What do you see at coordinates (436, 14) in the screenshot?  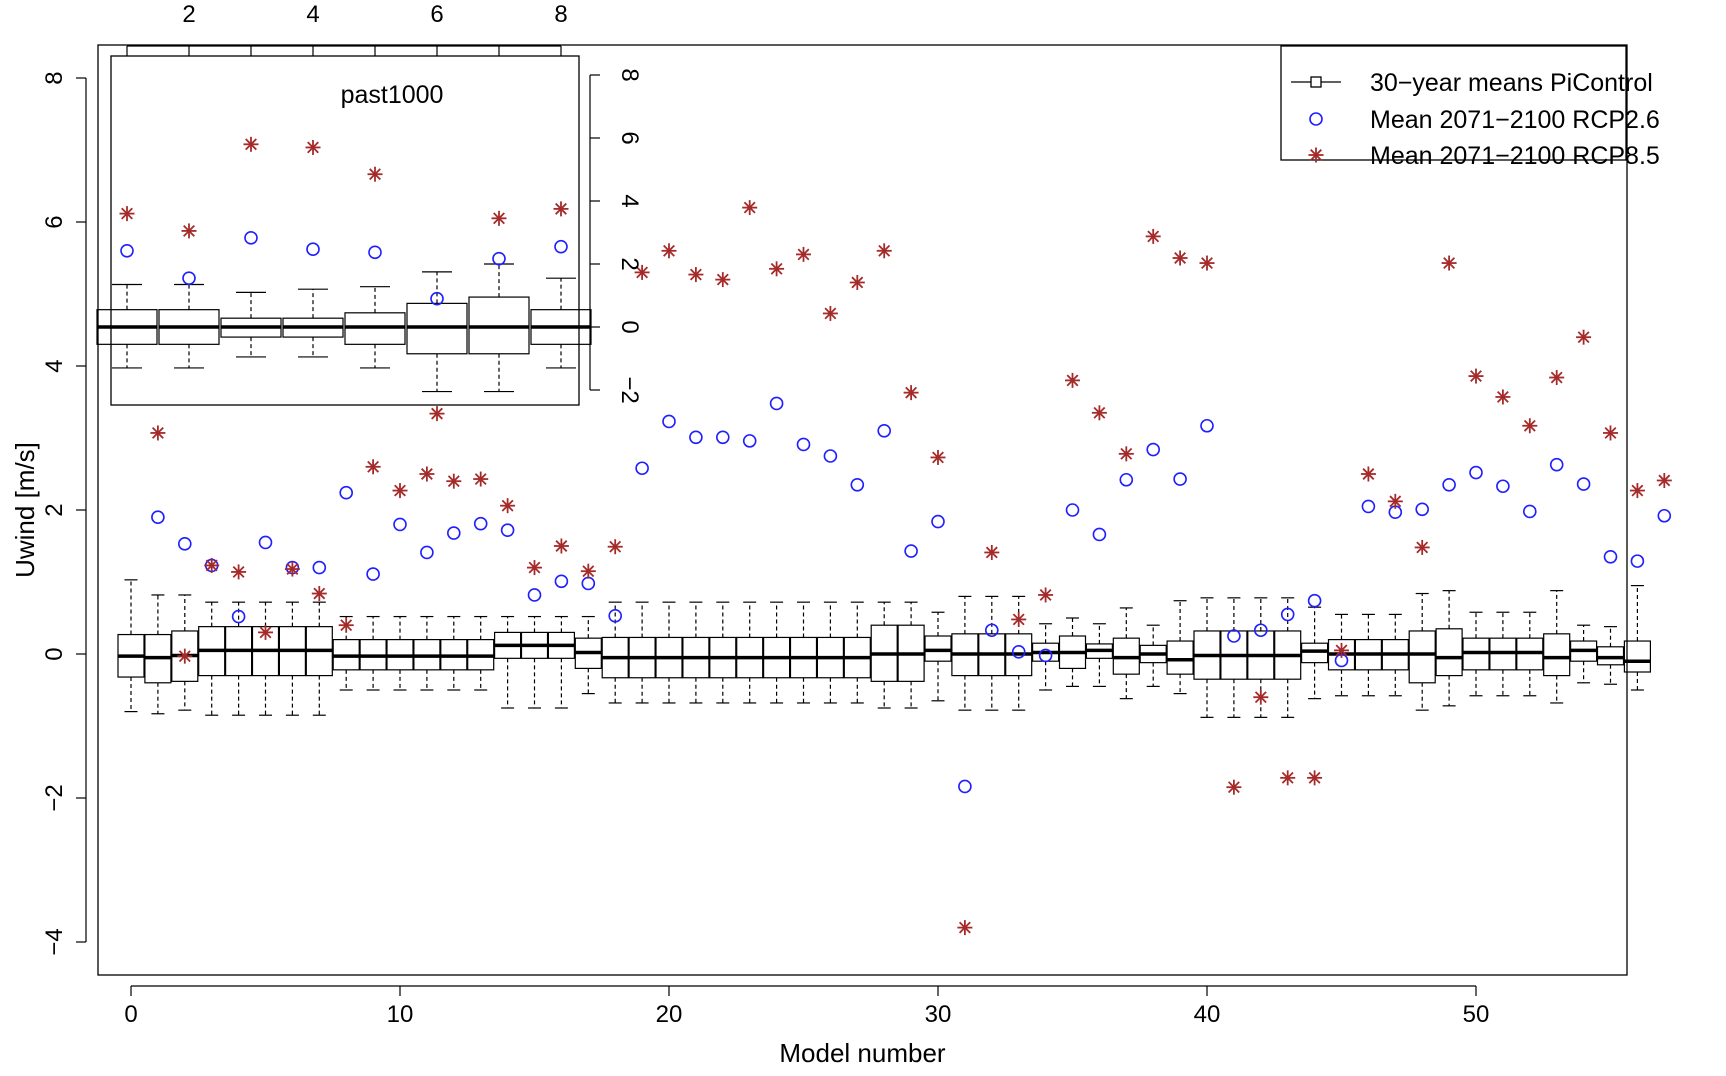 I see `inset-x-tick-label: 6` at bounding box center [436, 14].